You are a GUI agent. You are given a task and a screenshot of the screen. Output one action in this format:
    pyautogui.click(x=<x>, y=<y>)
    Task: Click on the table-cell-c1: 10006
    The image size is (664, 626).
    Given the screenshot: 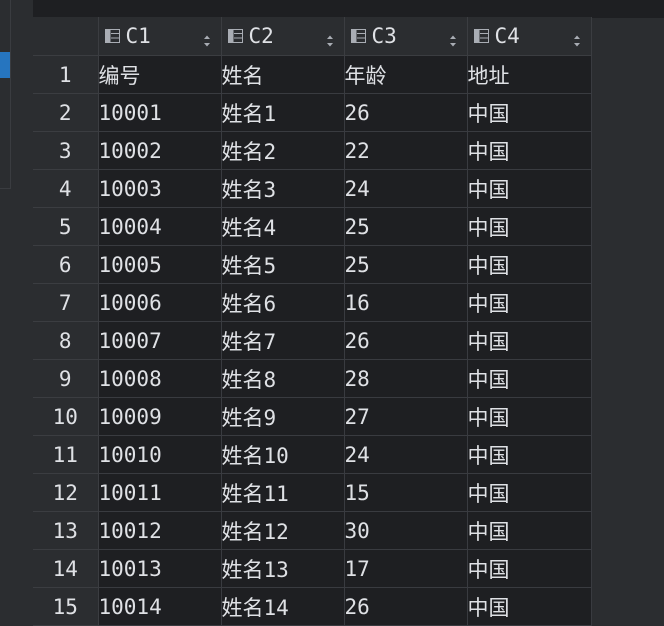 What is the action you would take?
    pyautogui.click(x=160, y=302)
    